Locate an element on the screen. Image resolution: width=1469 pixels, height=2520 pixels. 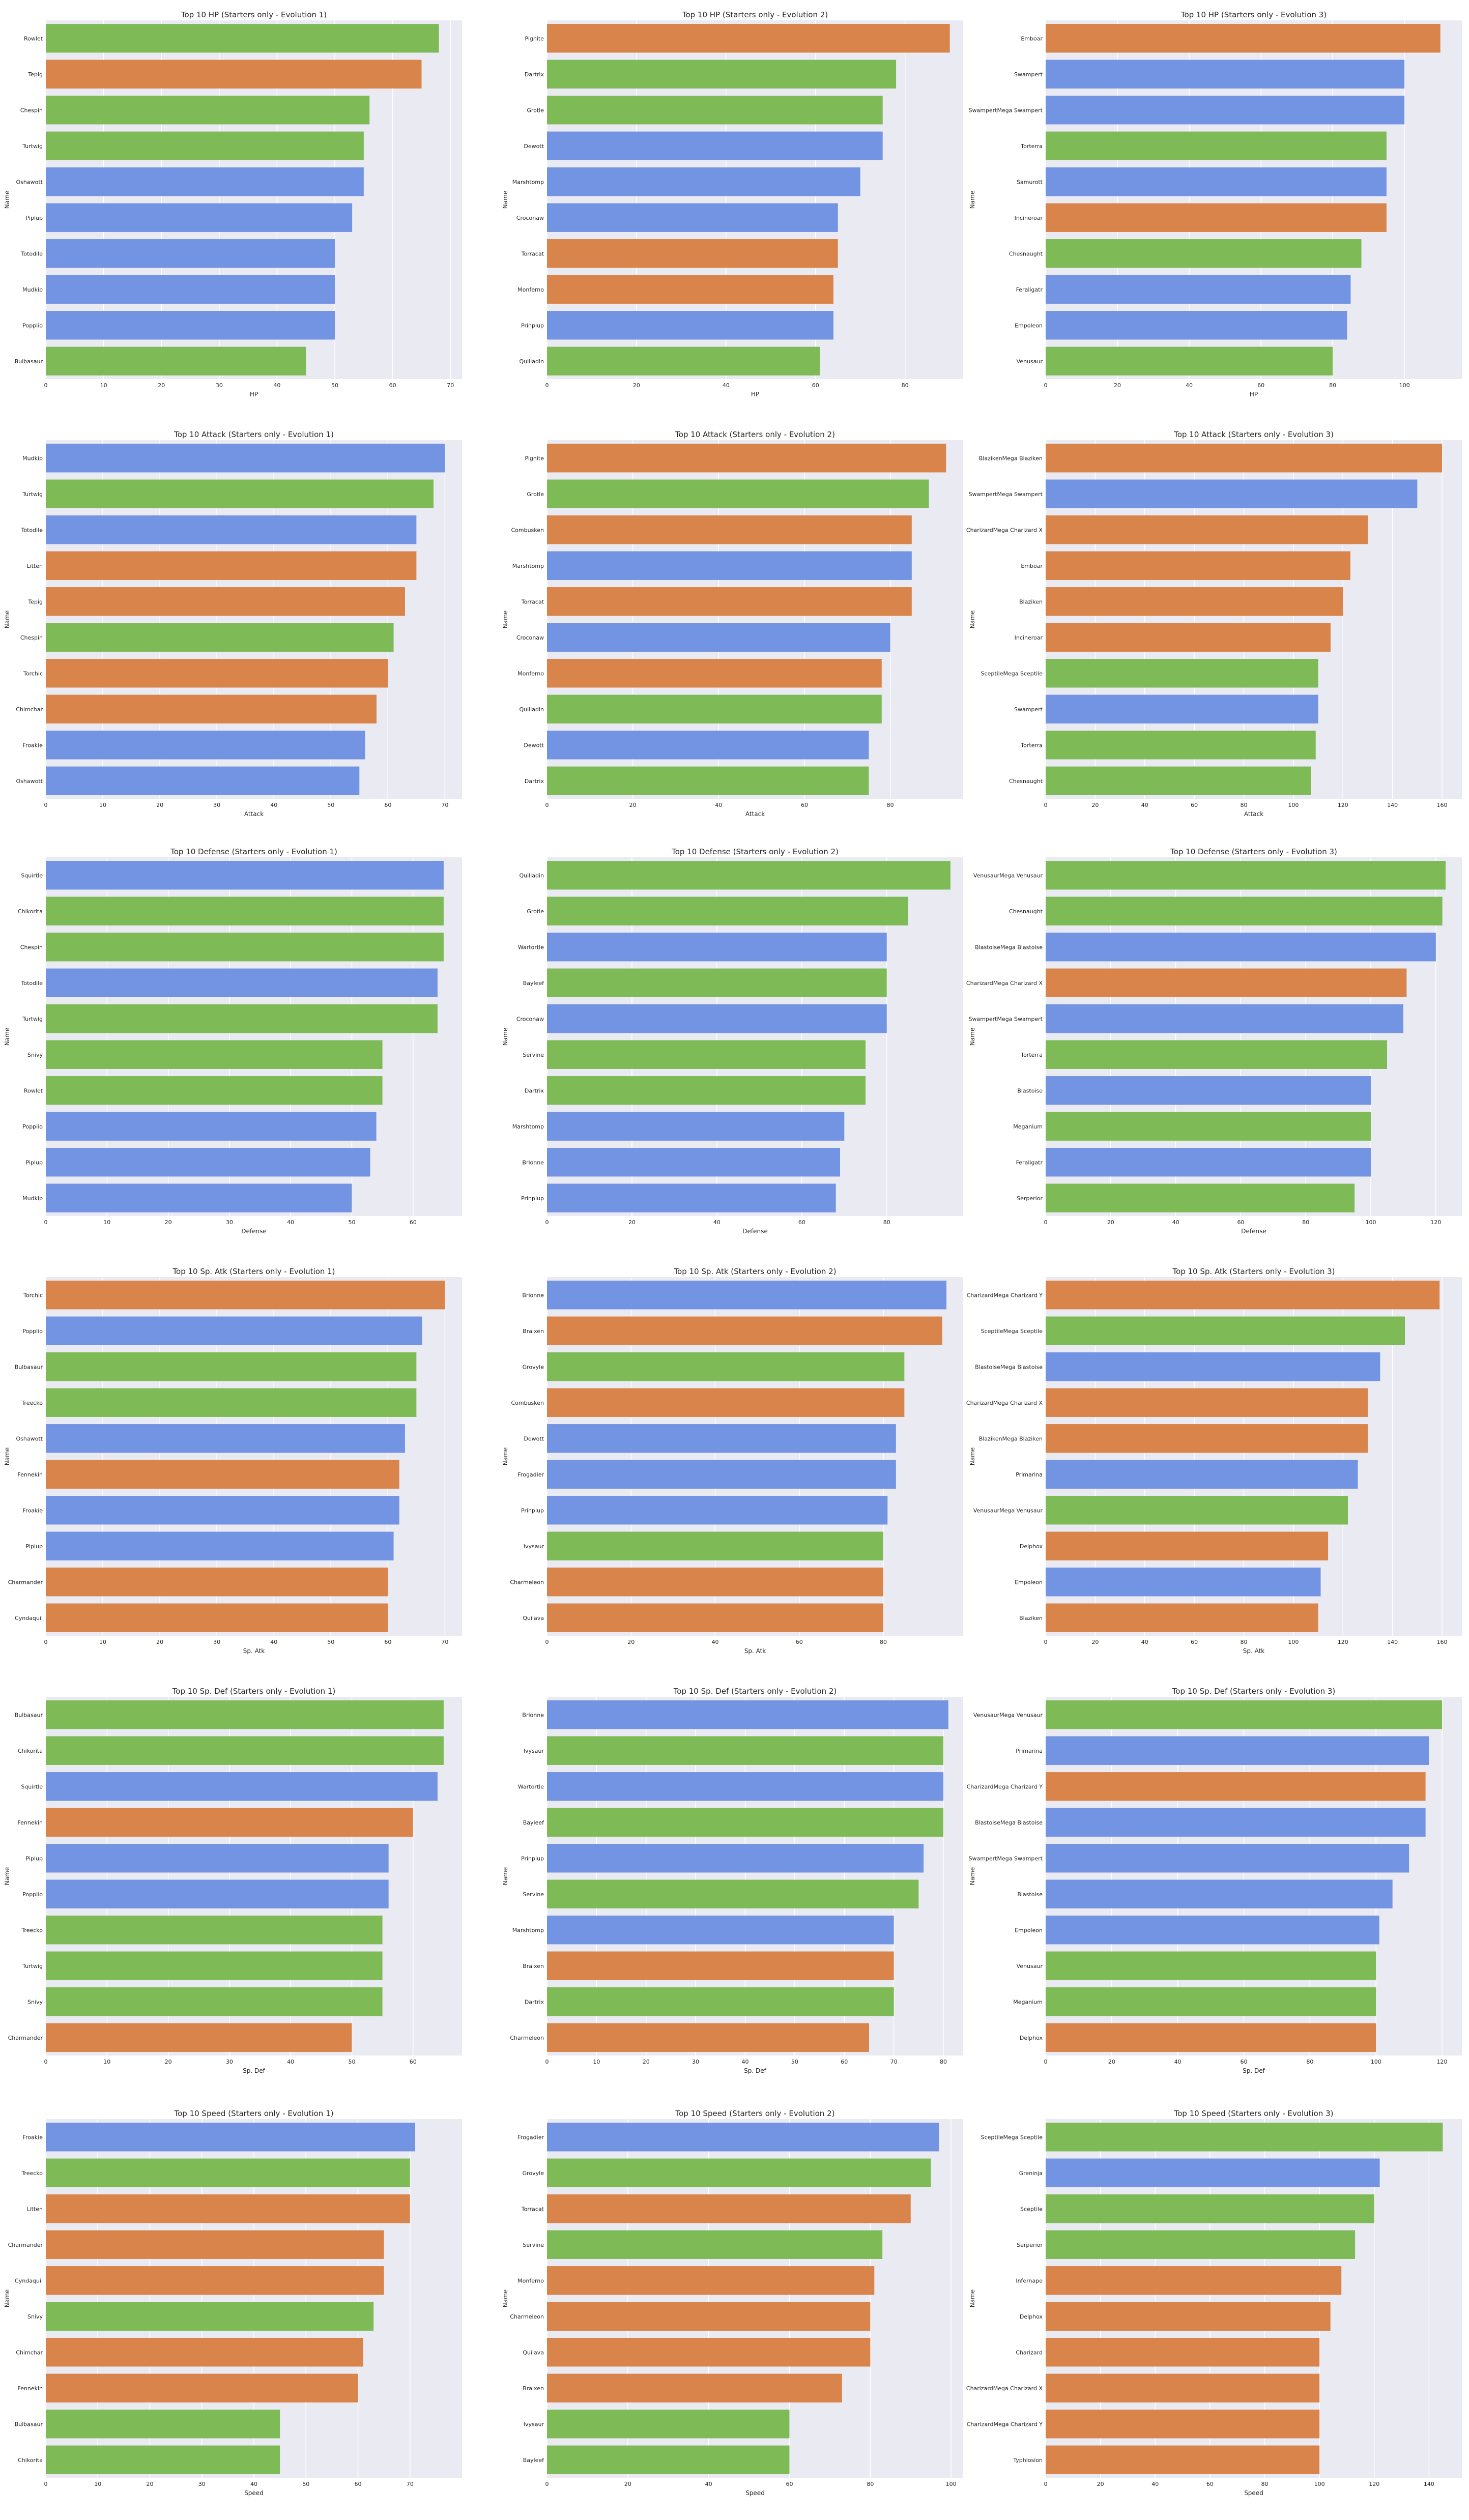
y-tick-label: Grotle is located at coordinates (535, 110).